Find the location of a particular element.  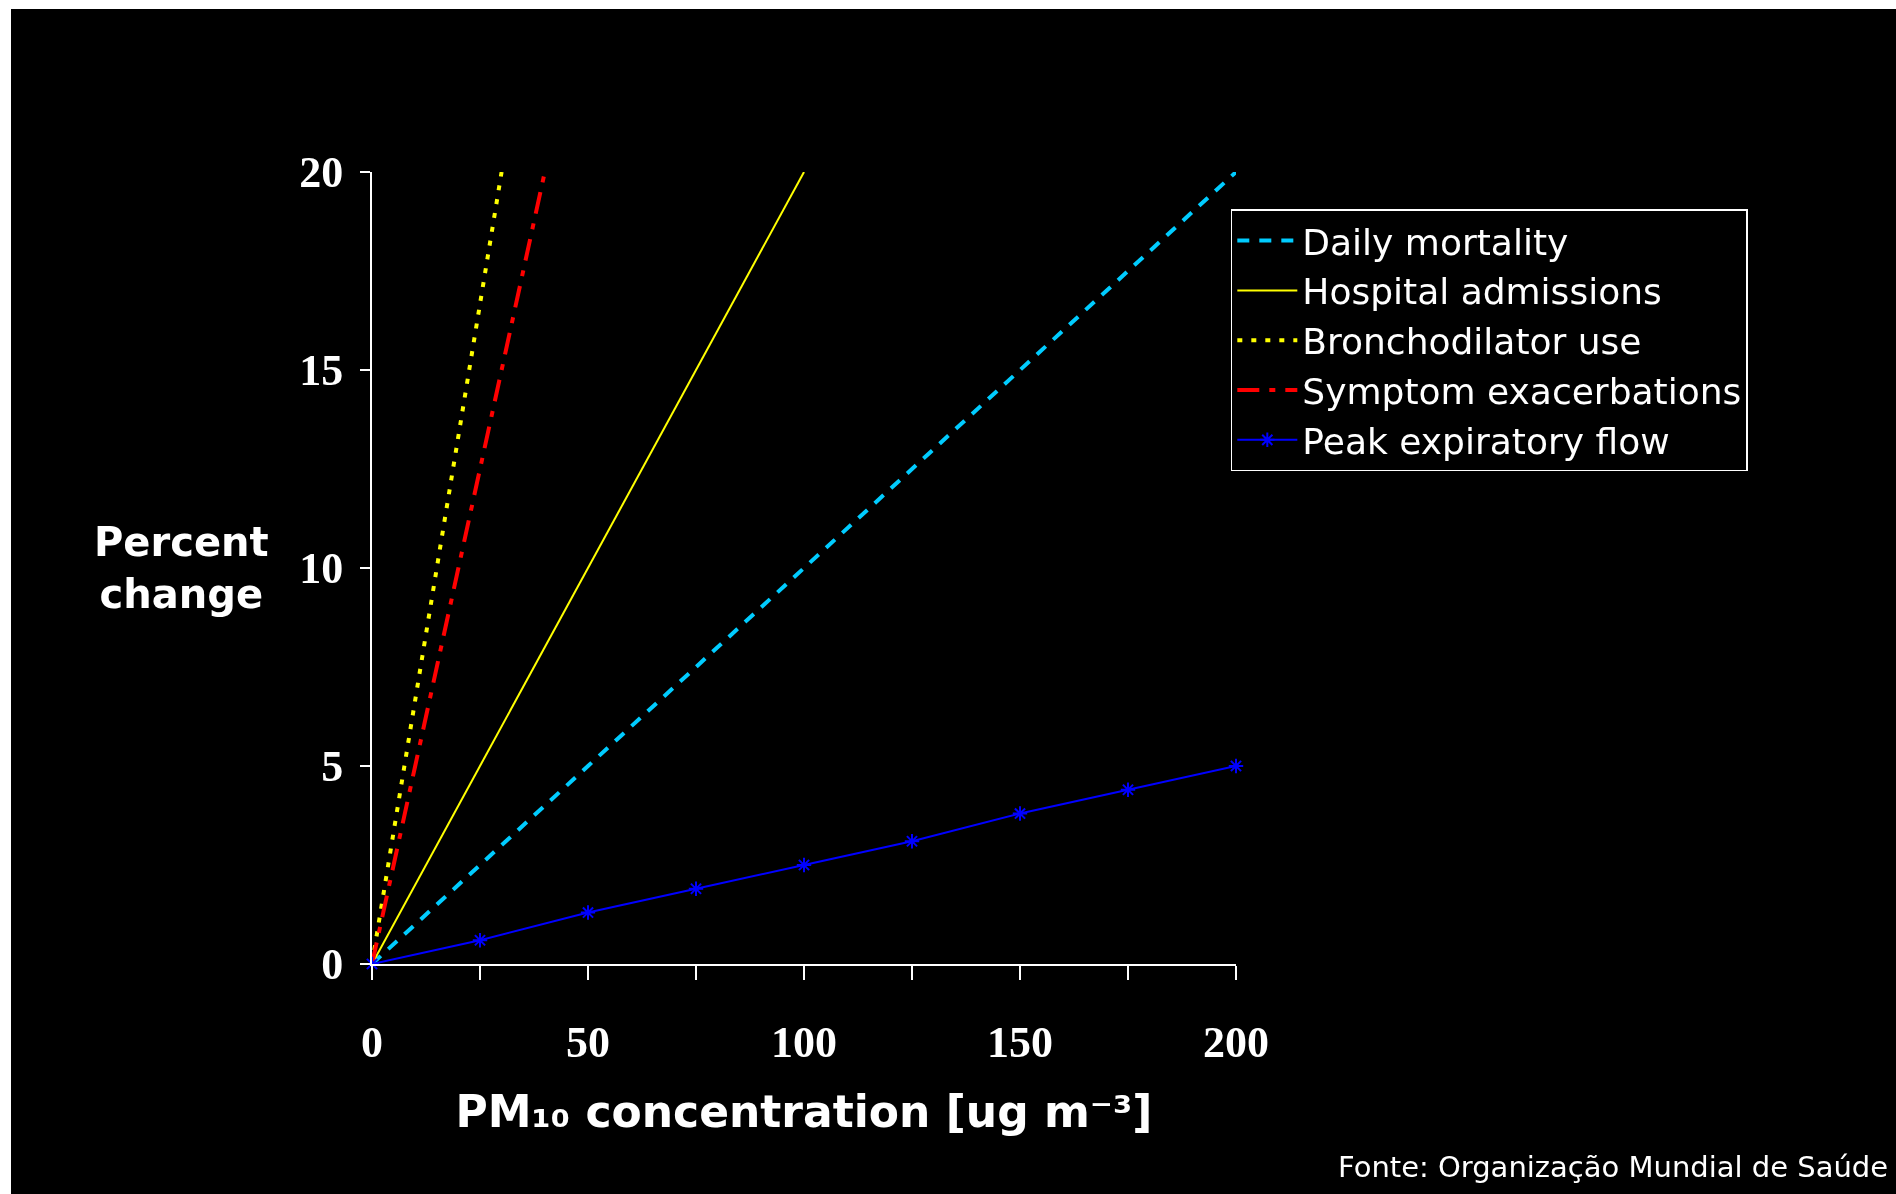

source-note: Fonte: Organização Mundial de Saúde is located at coordinates (1613, 1167).